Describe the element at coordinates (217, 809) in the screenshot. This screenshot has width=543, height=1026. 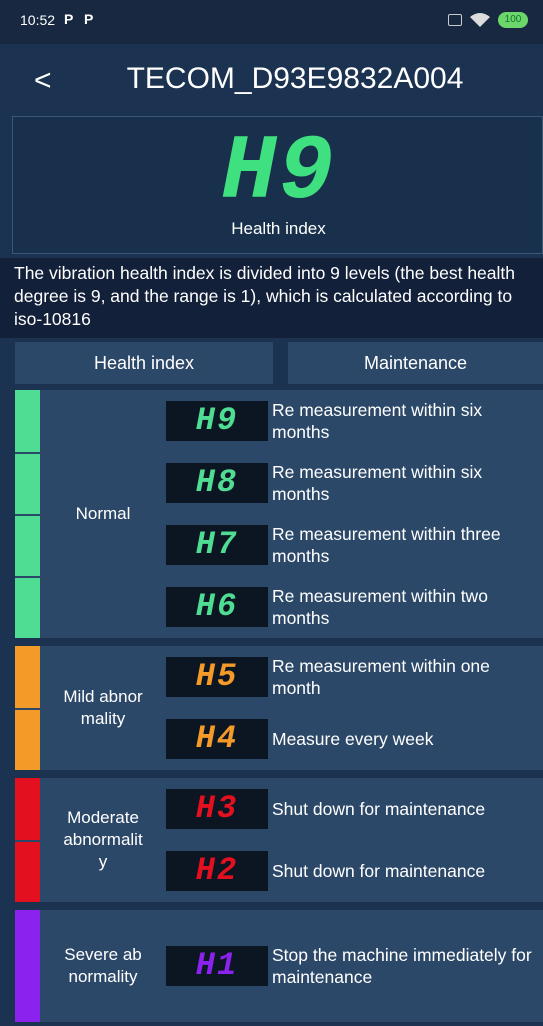
I see `level-code: H3` at that location.